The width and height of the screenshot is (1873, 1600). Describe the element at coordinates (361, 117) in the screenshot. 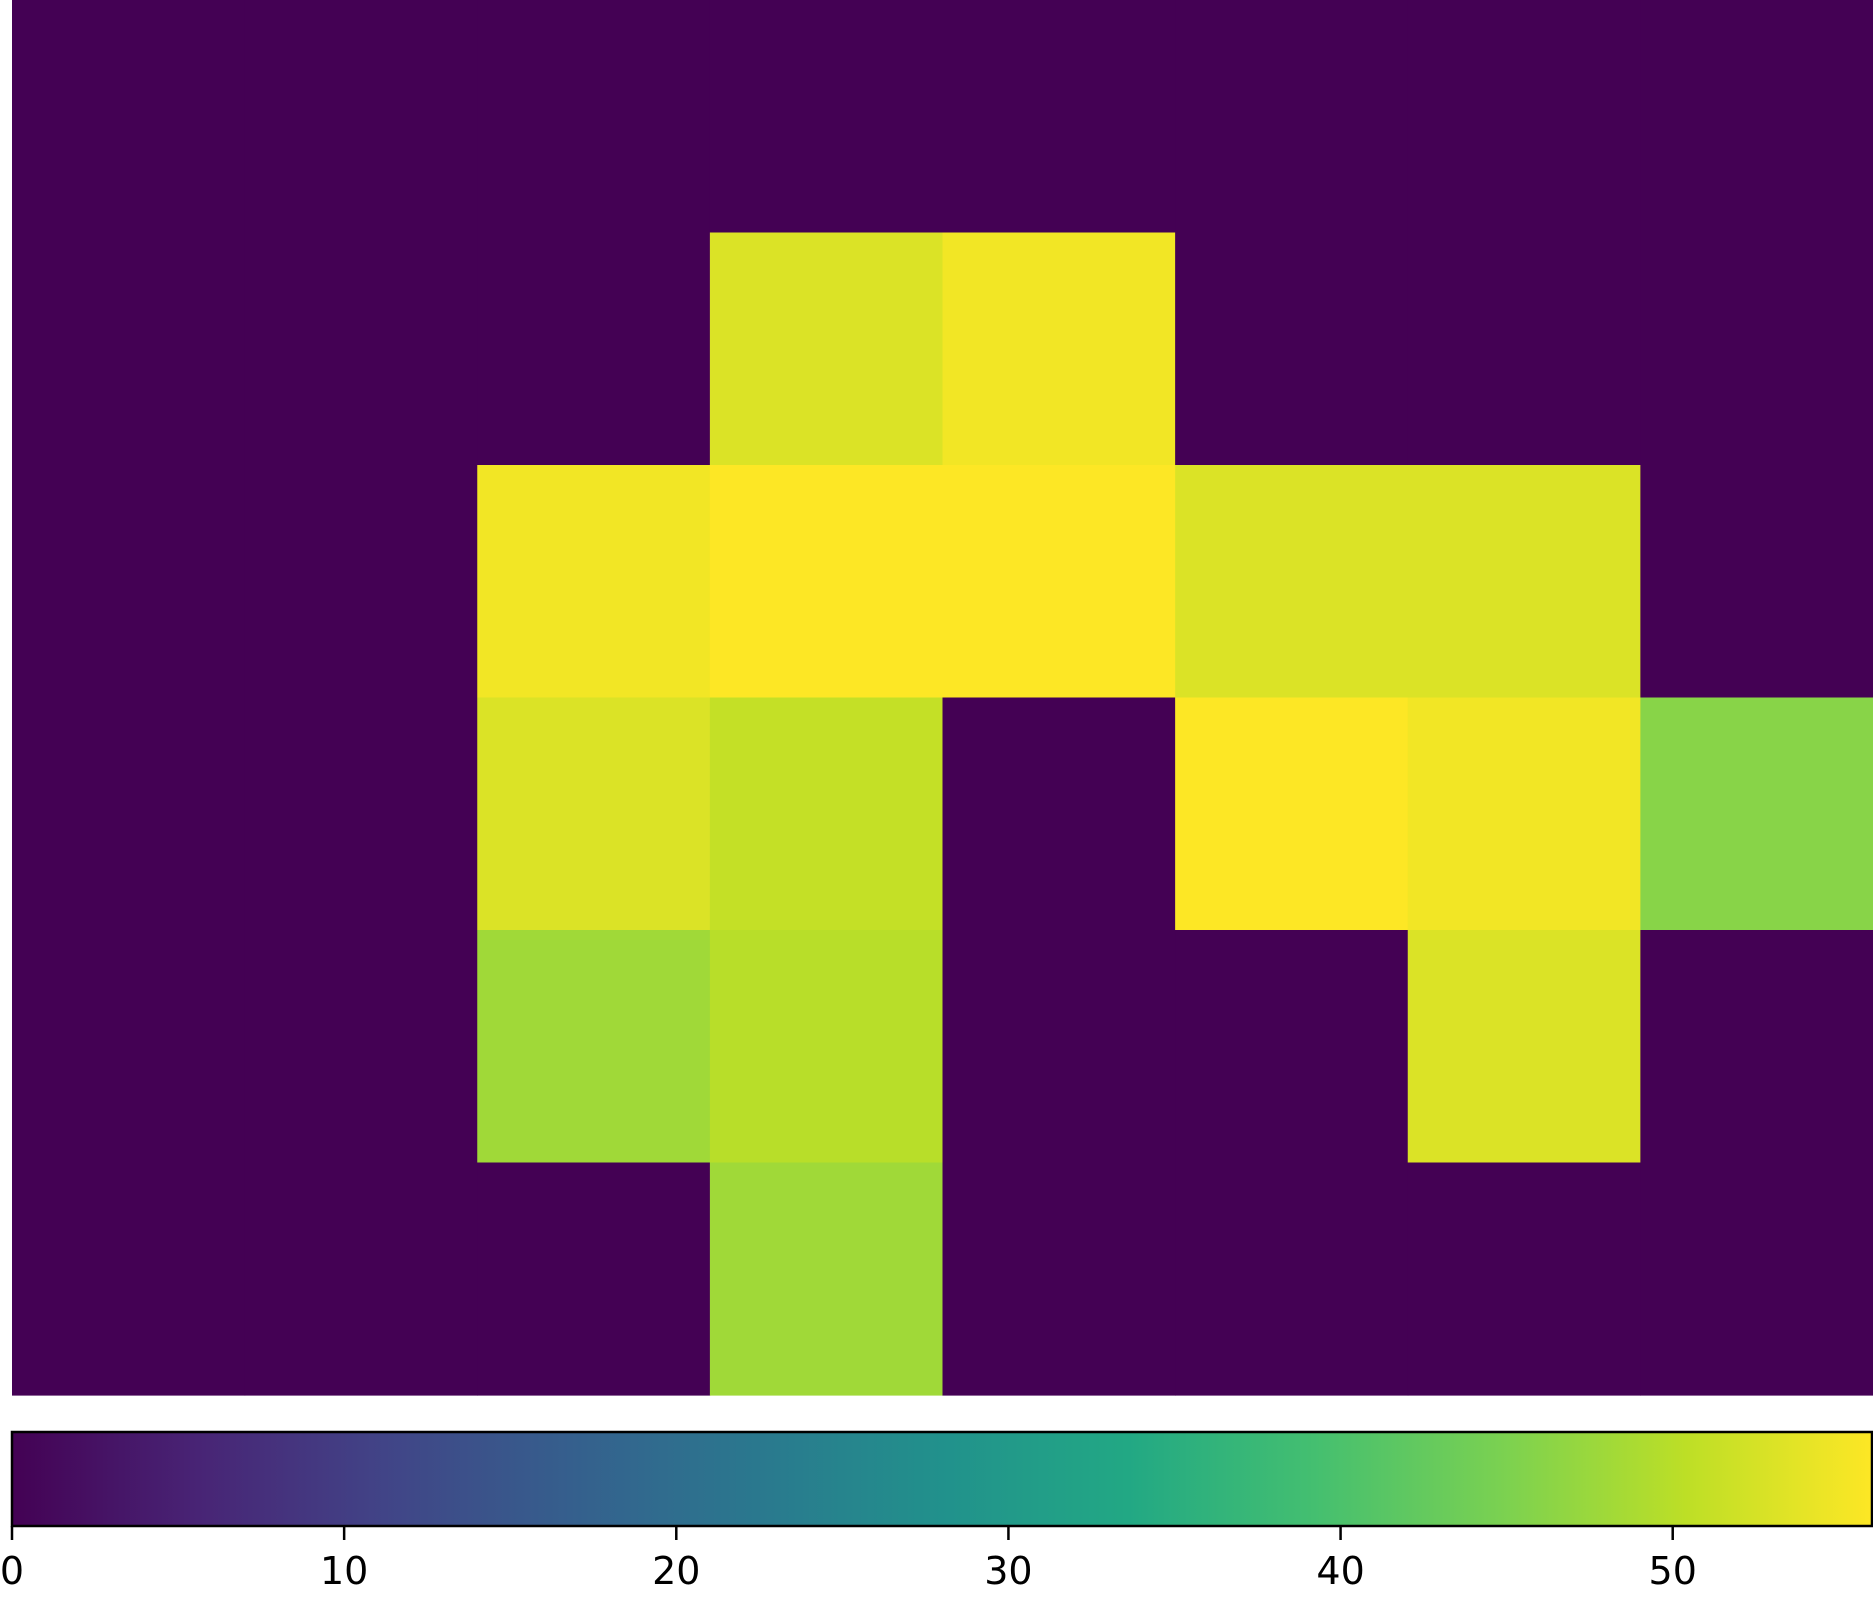

I see `heatmap-cell-r0-c1` at that location.